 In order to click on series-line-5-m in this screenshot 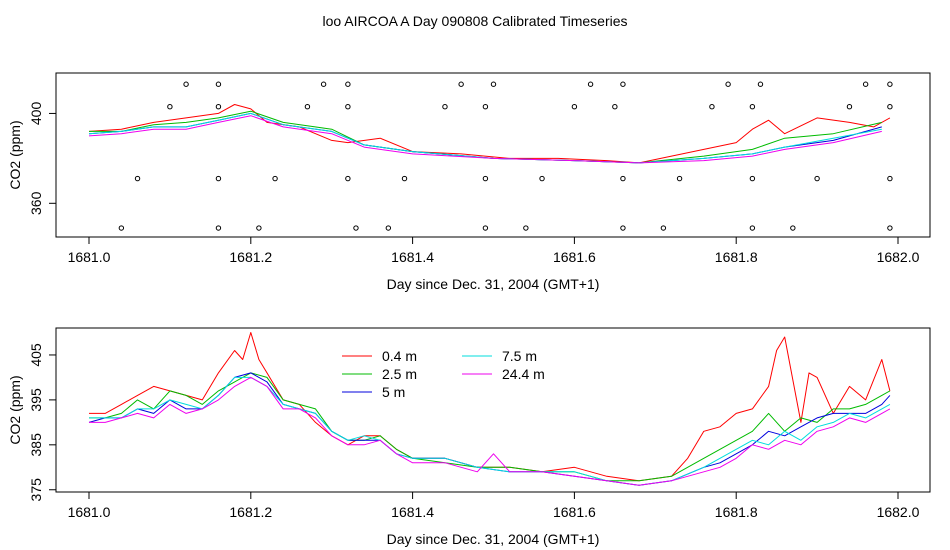, I will do `click(485, 138)`.